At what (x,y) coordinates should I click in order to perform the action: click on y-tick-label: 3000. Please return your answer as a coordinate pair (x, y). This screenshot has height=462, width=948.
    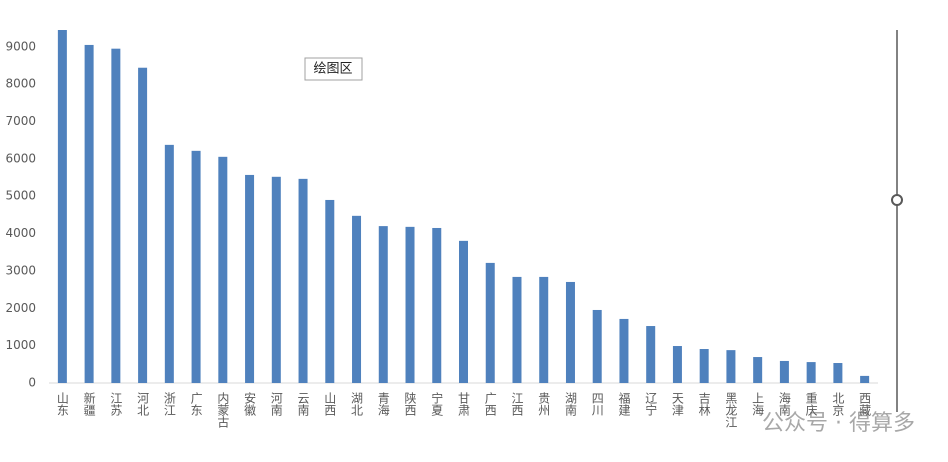
    Looking at the image, I should click on (20, 270).